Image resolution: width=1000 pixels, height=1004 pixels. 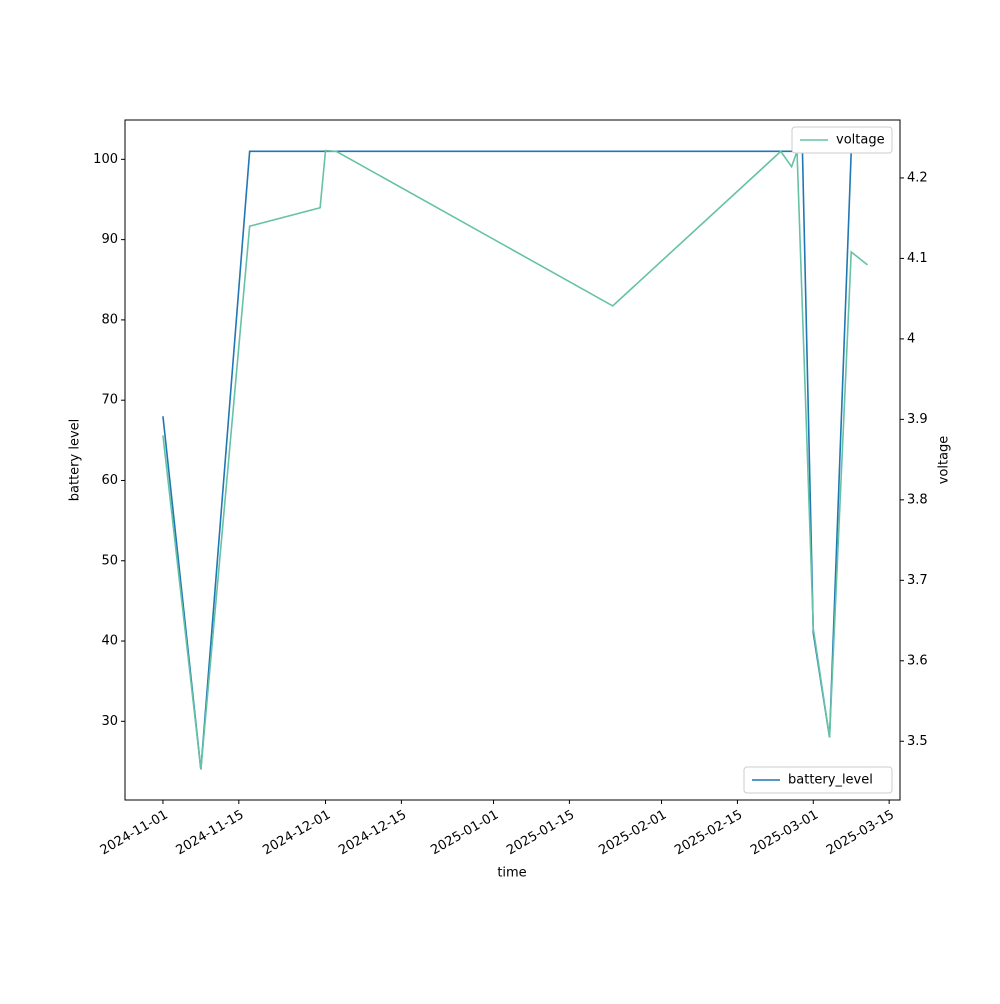 I want to click on y2-tick-label: 3.9, so click(x=917, y=419).